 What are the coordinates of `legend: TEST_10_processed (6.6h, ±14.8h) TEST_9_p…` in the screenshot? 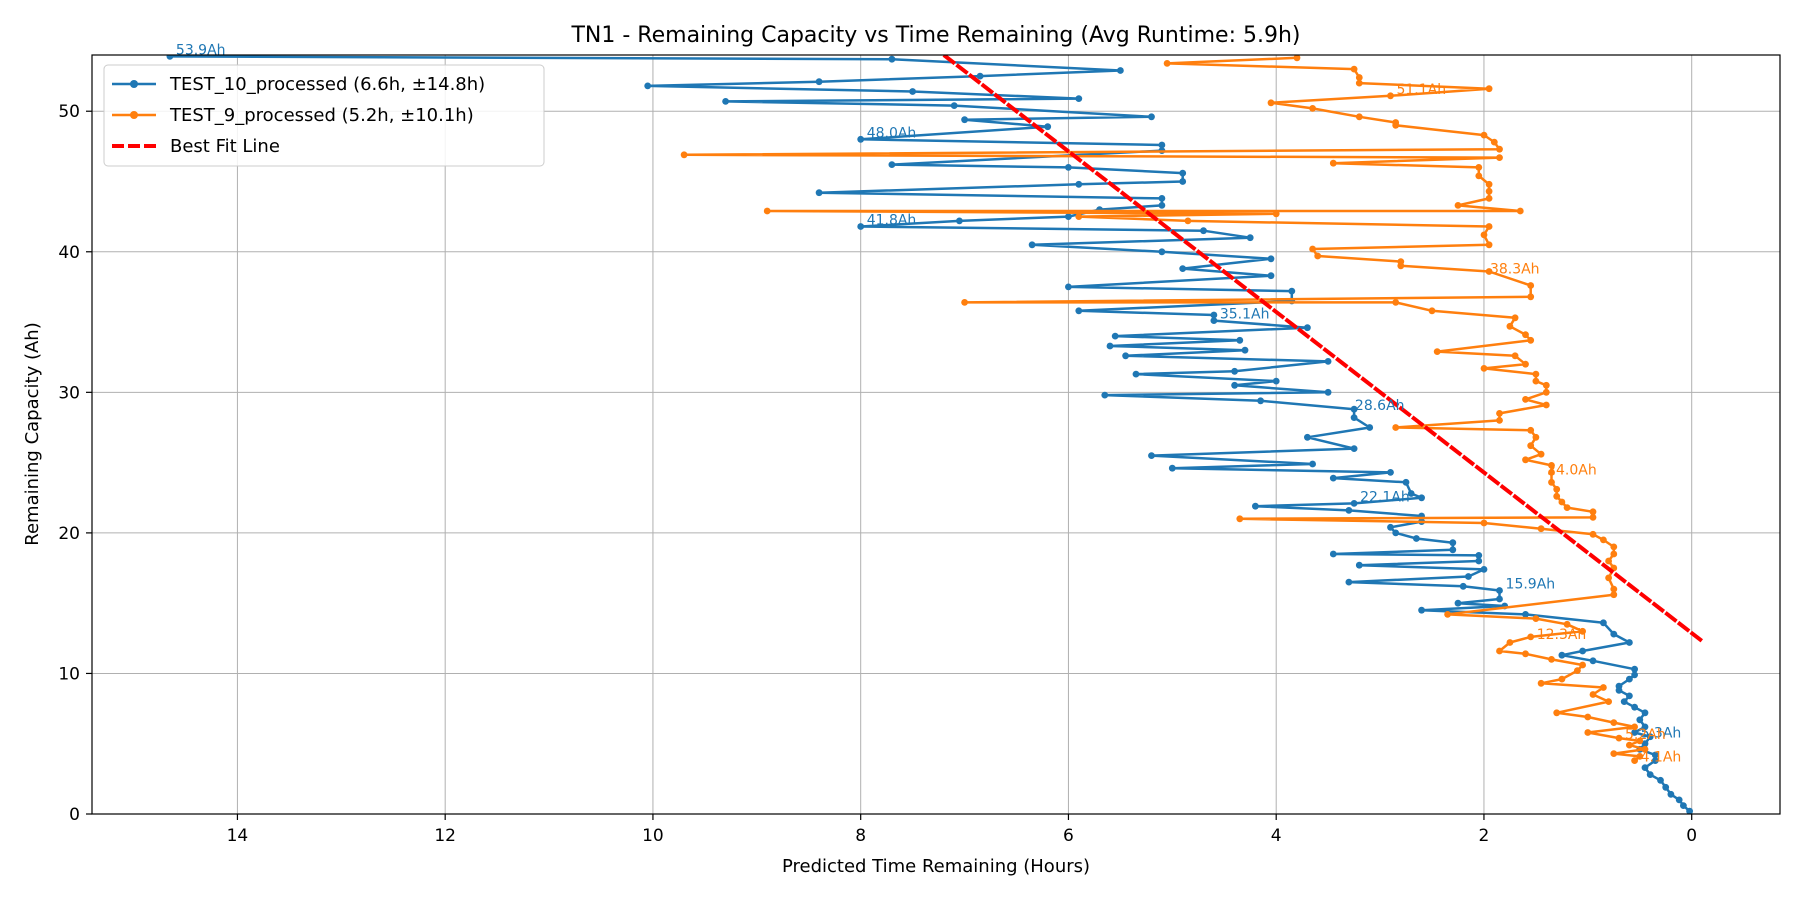 It's located at (324, 115).